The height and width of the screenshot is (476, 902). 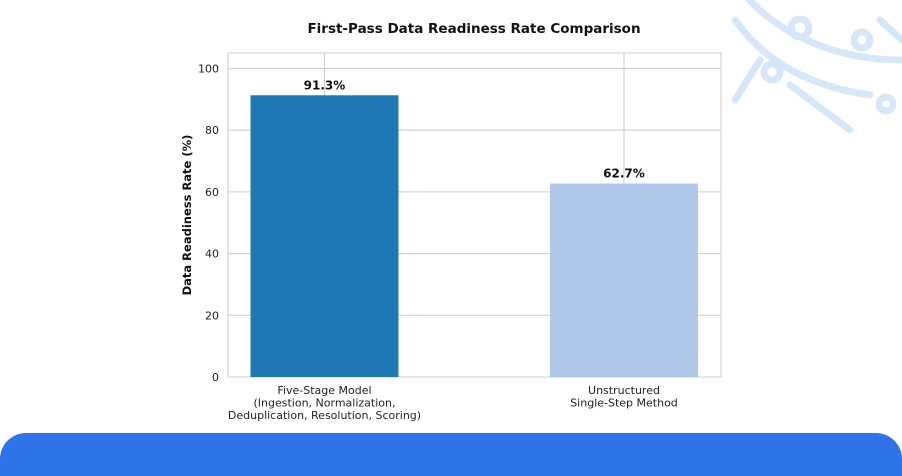 What do you see at coordinates (325, 85) in the screenshot?
I see `data-label: 91.3%` at bounding box center [325, 85].